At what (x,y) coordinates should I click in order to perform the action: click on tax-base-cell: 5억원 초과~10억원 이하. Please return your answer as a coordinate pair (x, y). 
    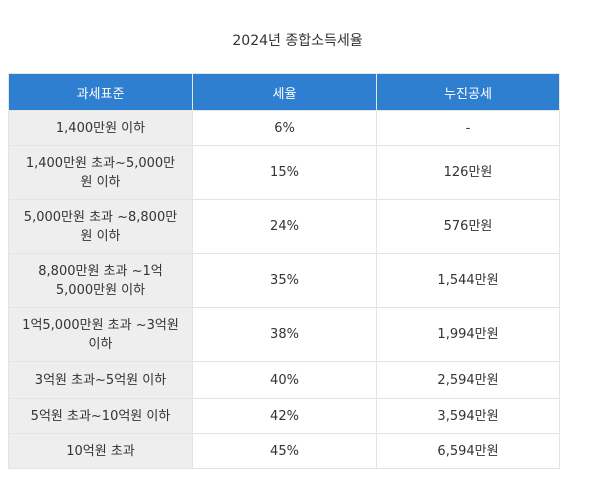
    Looking at the image, I should click on (100, 416).